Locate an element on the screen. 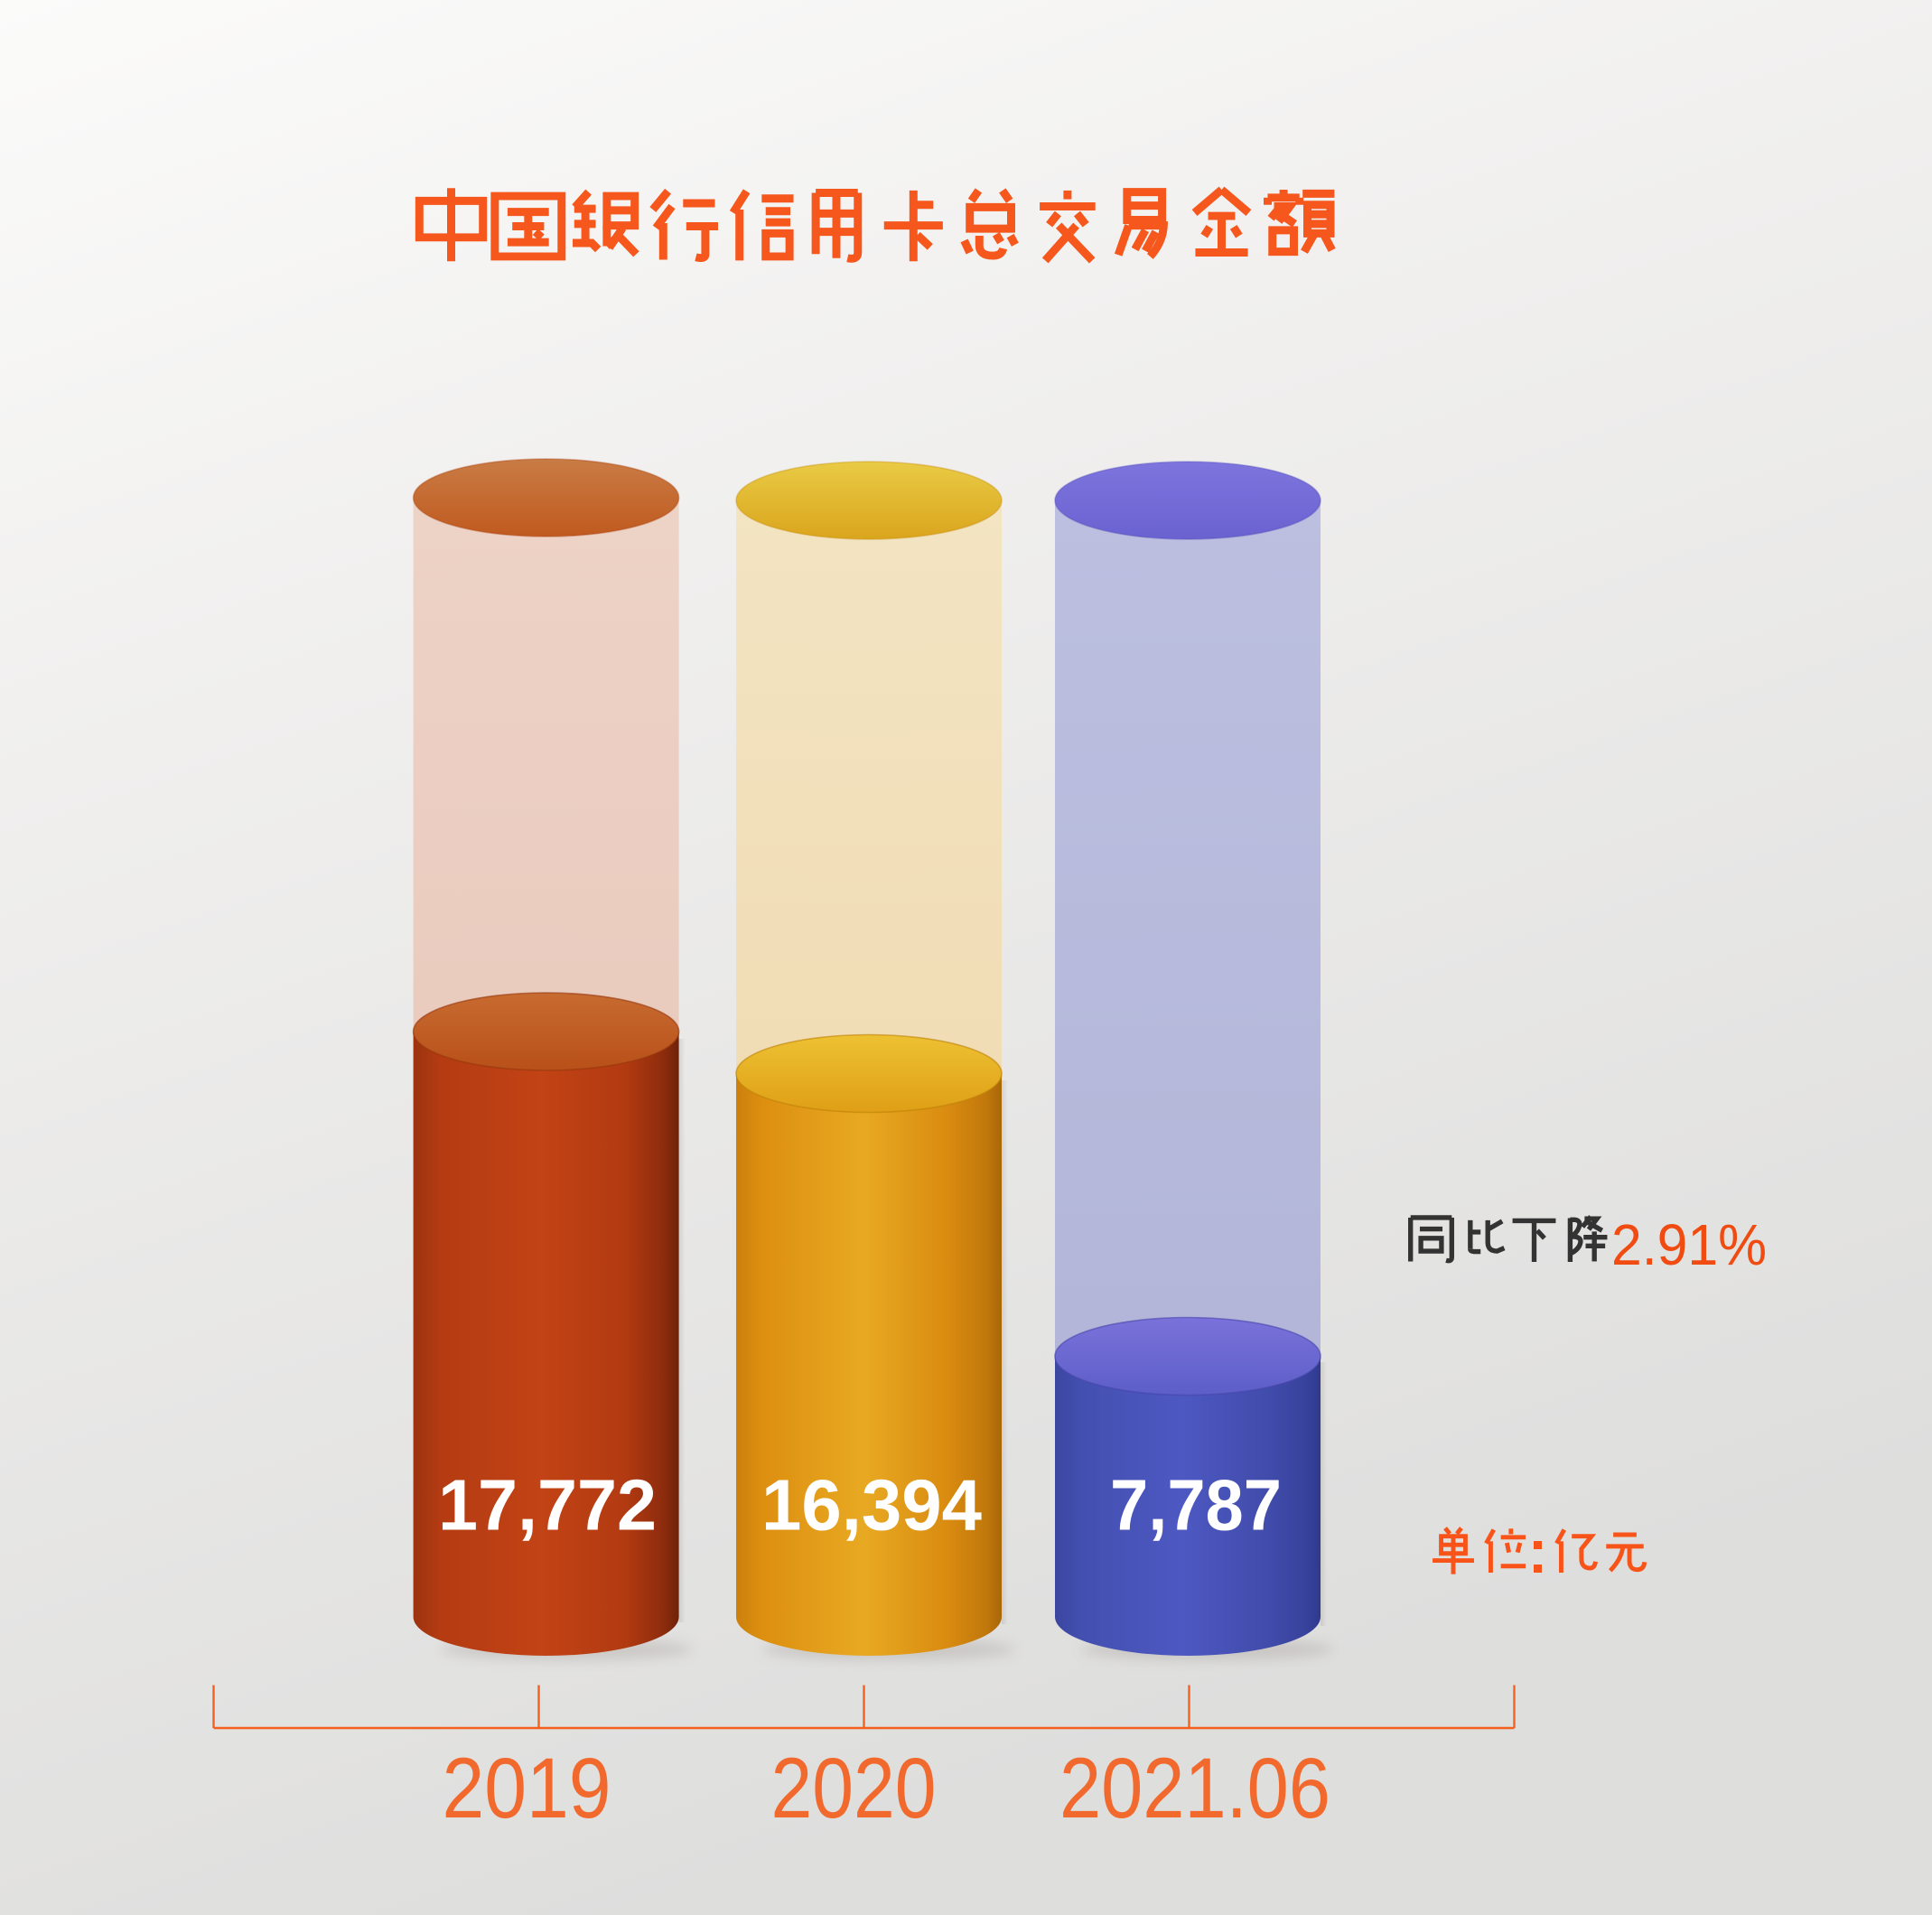 This screenshot has width=1932, height=1915. svg-text: 2.91% is located at coordinates (1689, 1244).